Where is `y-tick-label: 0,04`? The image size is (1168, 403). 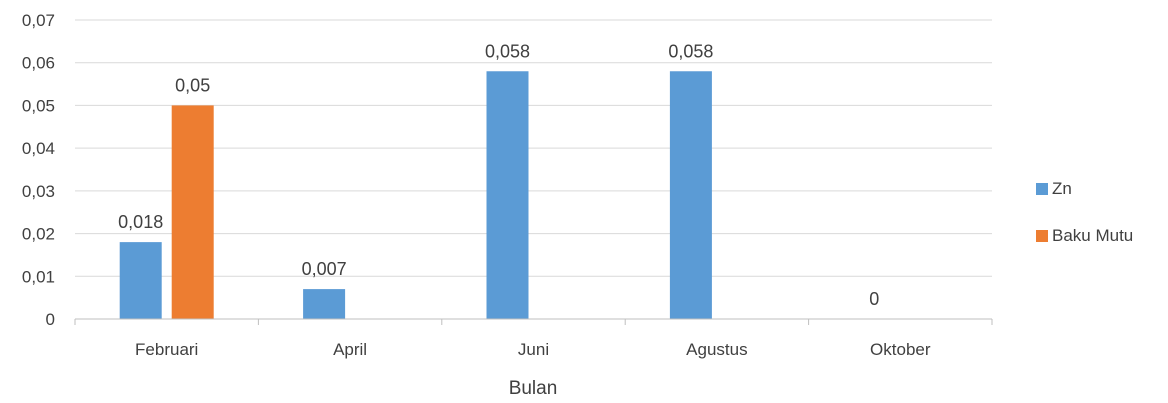 y-tick-label: 0,04 is located at coordinates (38, 148).